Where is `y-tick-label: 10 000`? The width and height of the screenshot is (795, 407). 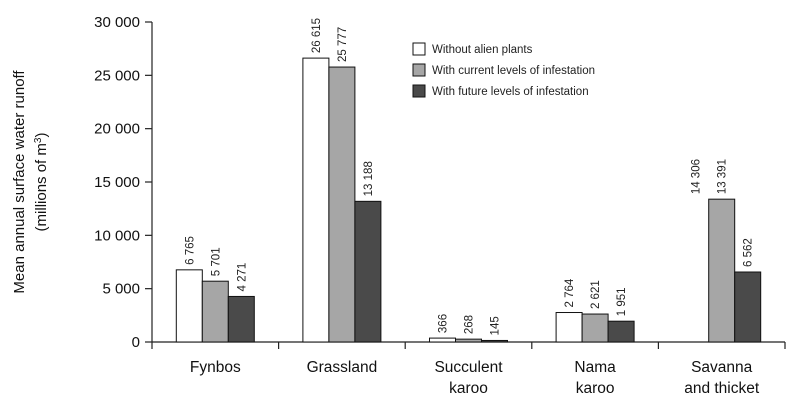
y-tick-label: 10 000 is located at coordinates (117, 235).